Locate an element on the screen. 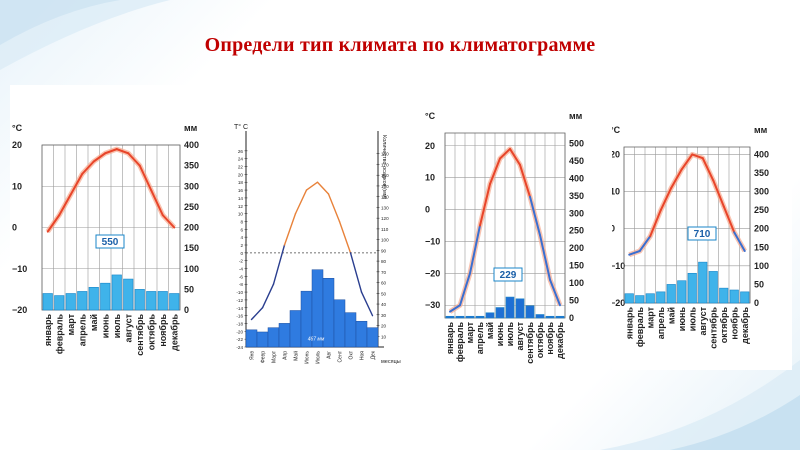  right-tick-label: 200 is located at coordinates (576, 248).